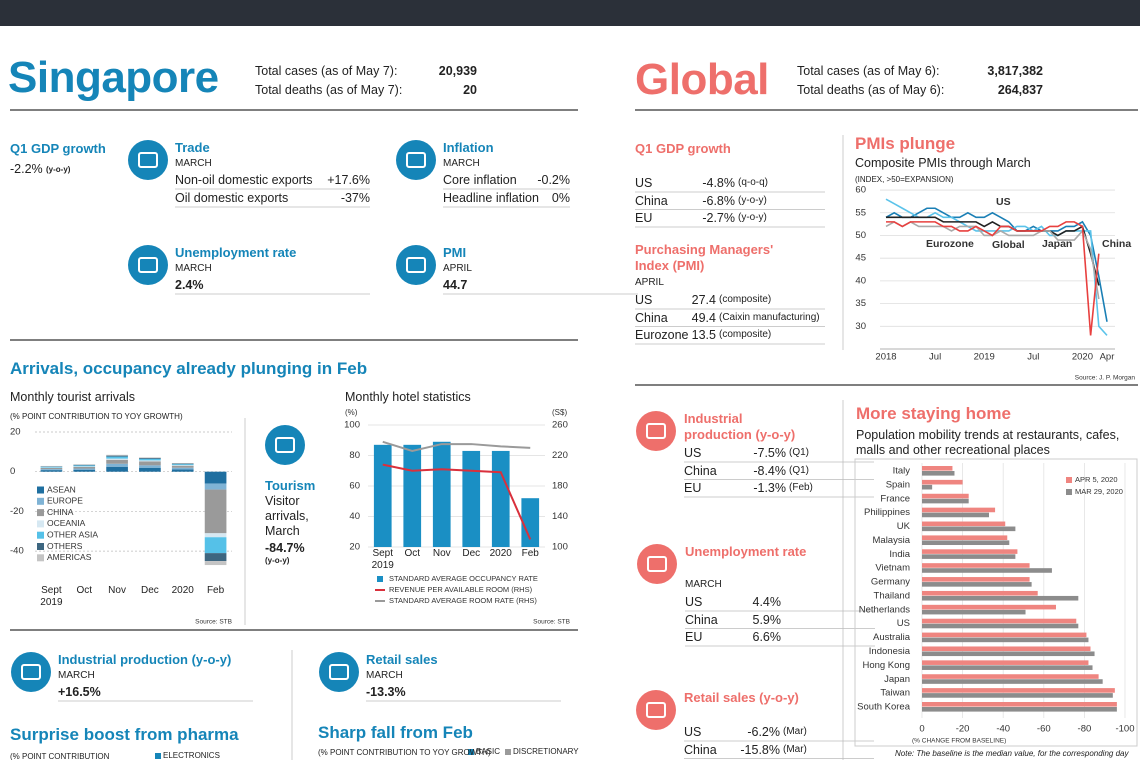 This screenshot has width=1140, height=760. I want to click on legend-label: BASIC, so click(488, 751).